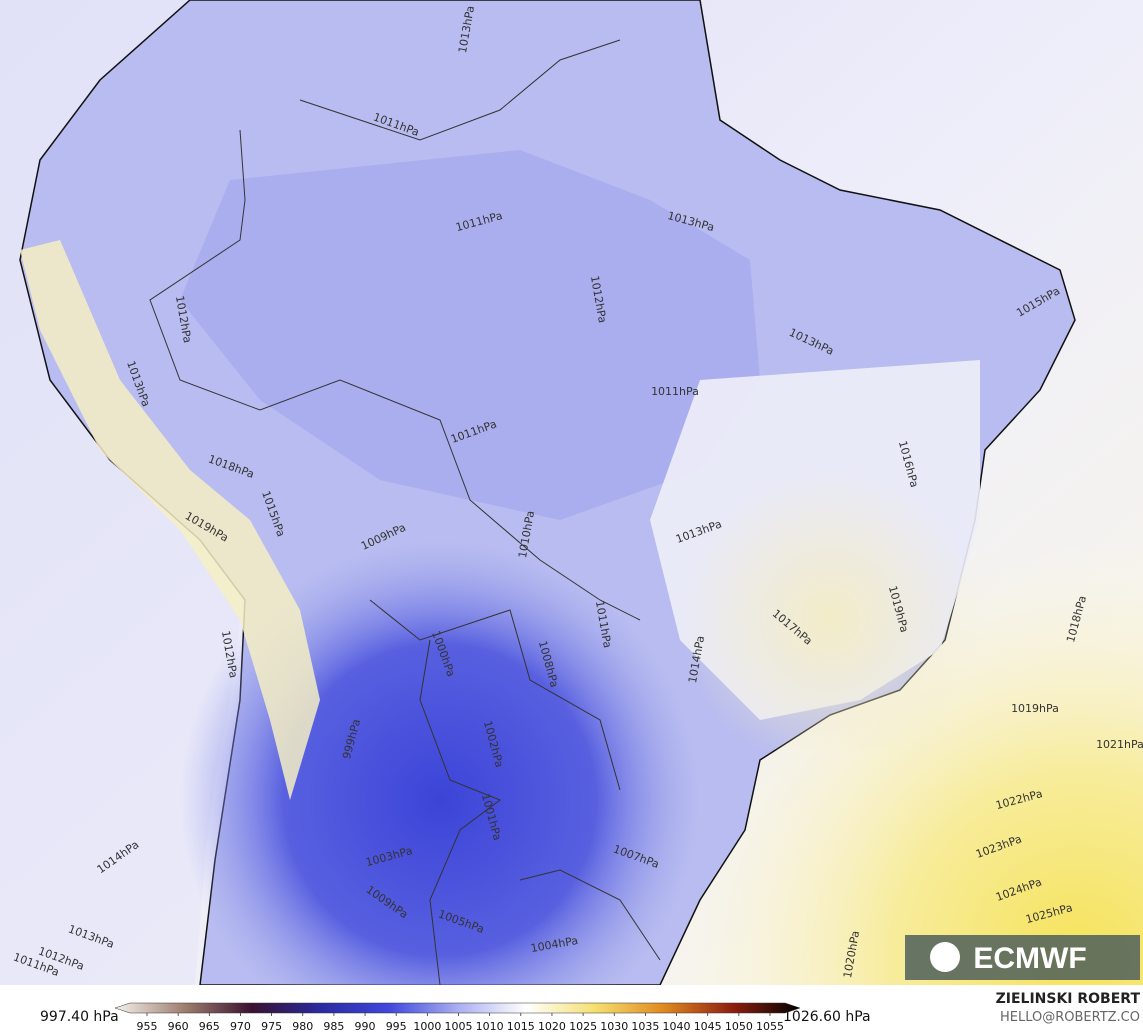  Describe the element at coordinates (147, 1026) in the screenshot. I see `colorbar-tick-label: 955` at that location.